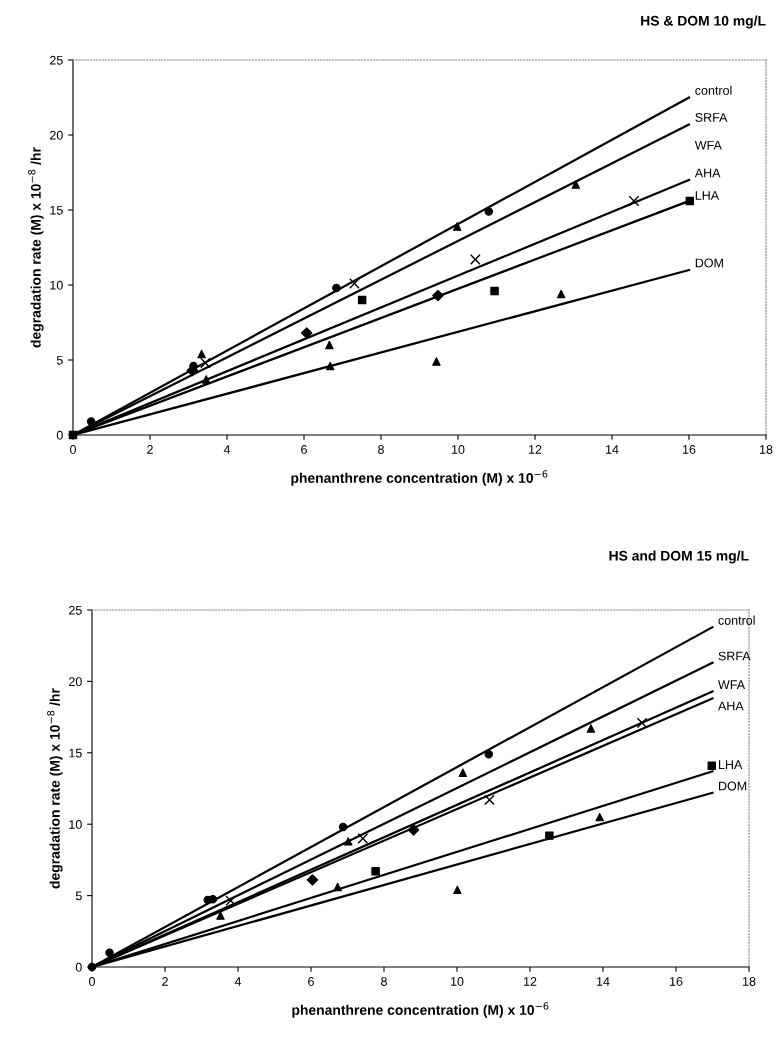  What do you see at coordinates (732, 684) in the screenshot?
I see `series-label: WFA` at bounding box center [732, 684].